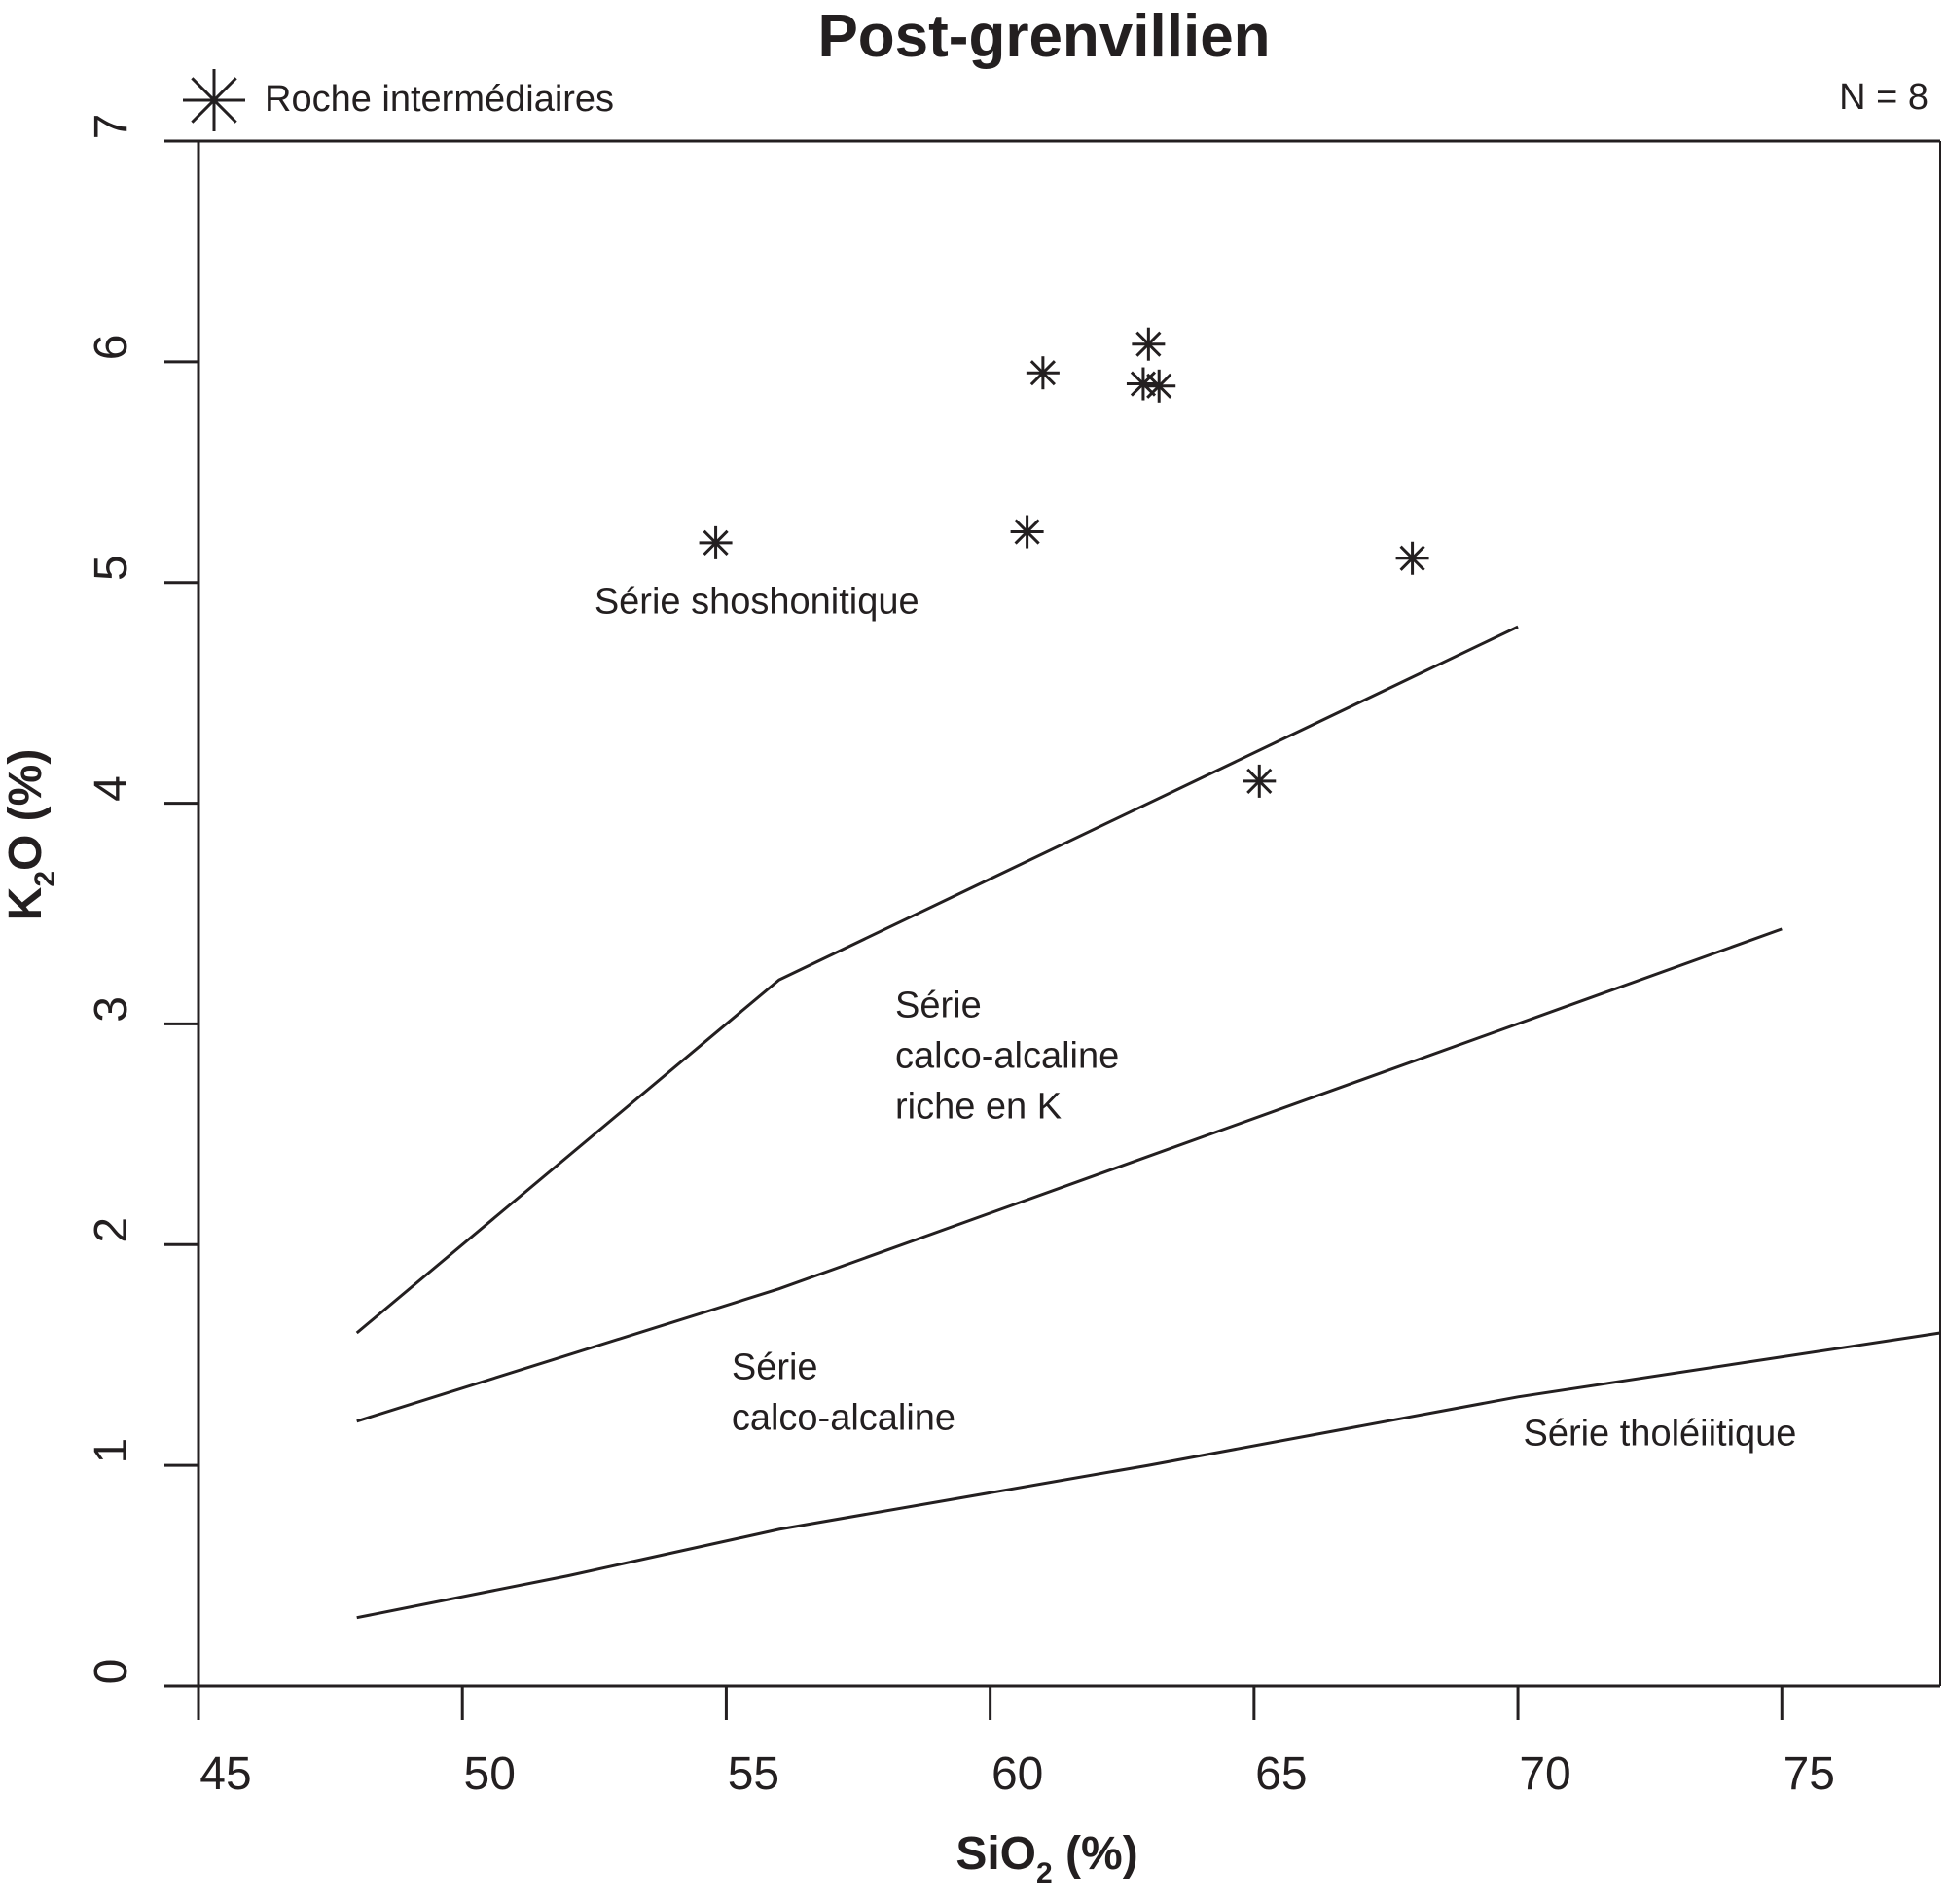  I want to click on y-axis-label: K2O (%), so click(30, 835).